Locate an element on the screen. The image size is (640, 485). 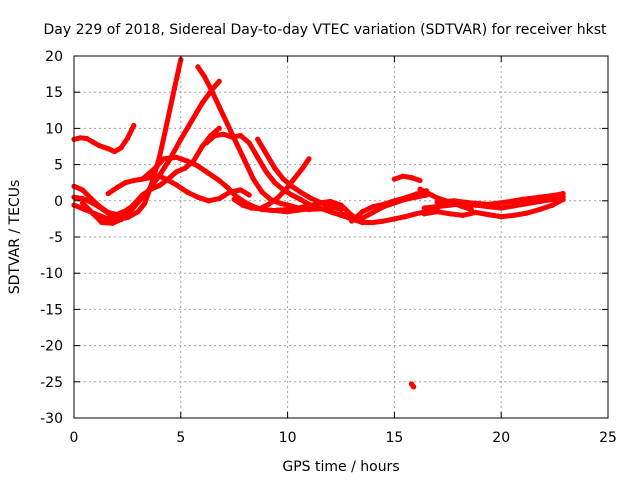
y-tick-label: 15 is located at coordinates (54, 93).